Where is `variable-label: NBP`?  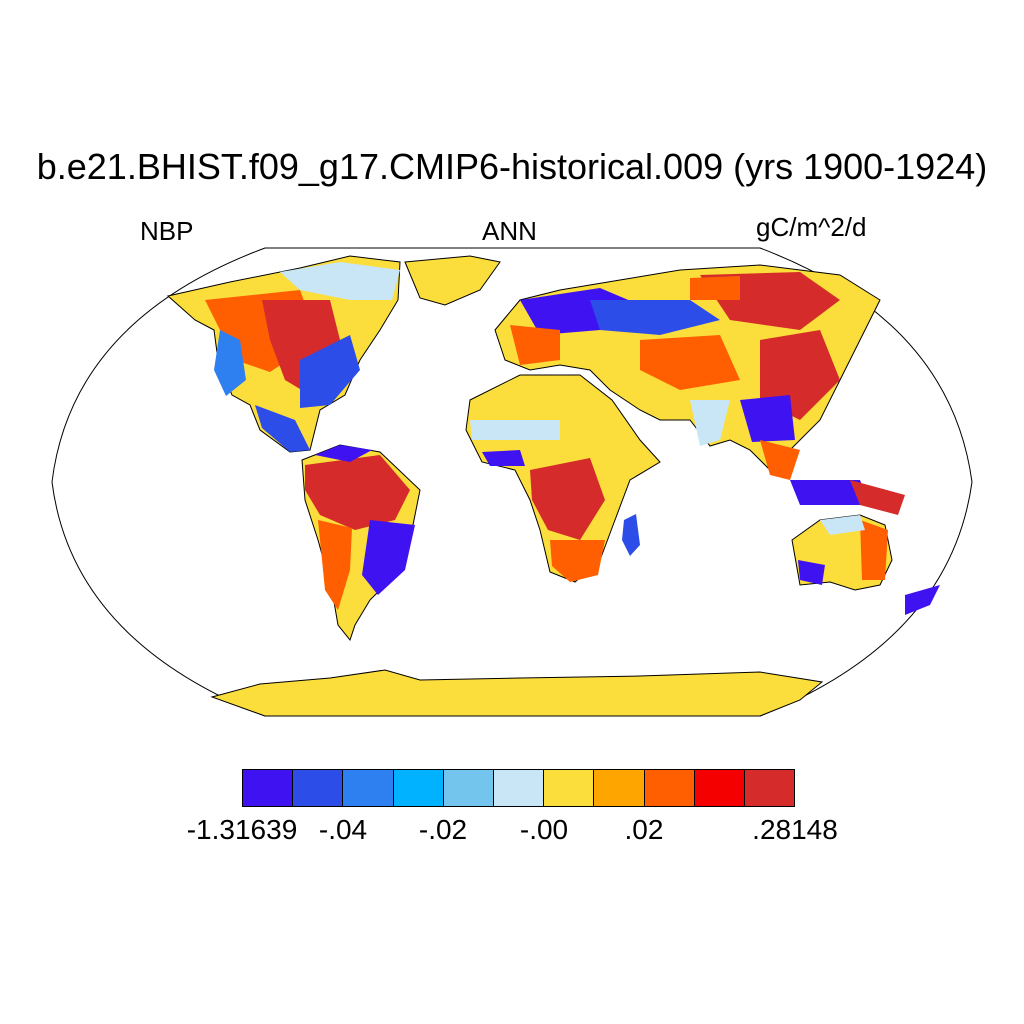 variable-label: NBP is located at coordinates (167, 231).